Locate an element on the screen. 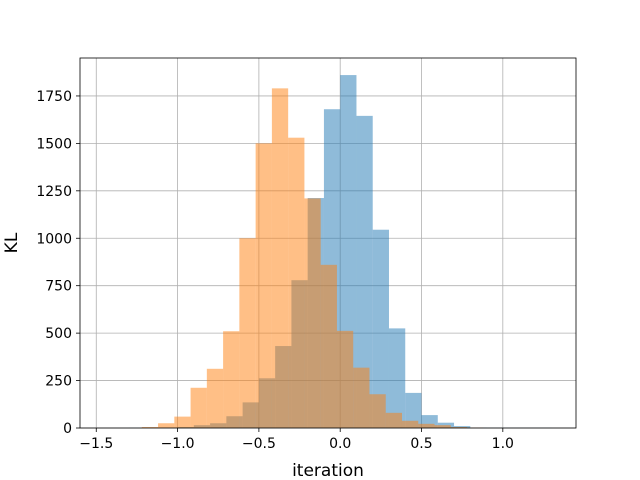  y-axis-label: KL is located at coordinates (12, 242).